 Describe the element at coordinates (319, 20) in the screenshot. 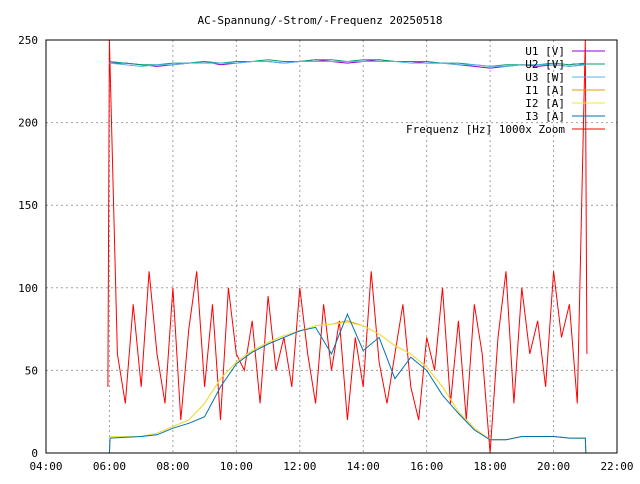

I see `chart-title: AC-Spannung/-Strom/-Frequenz 20250518` at that location.